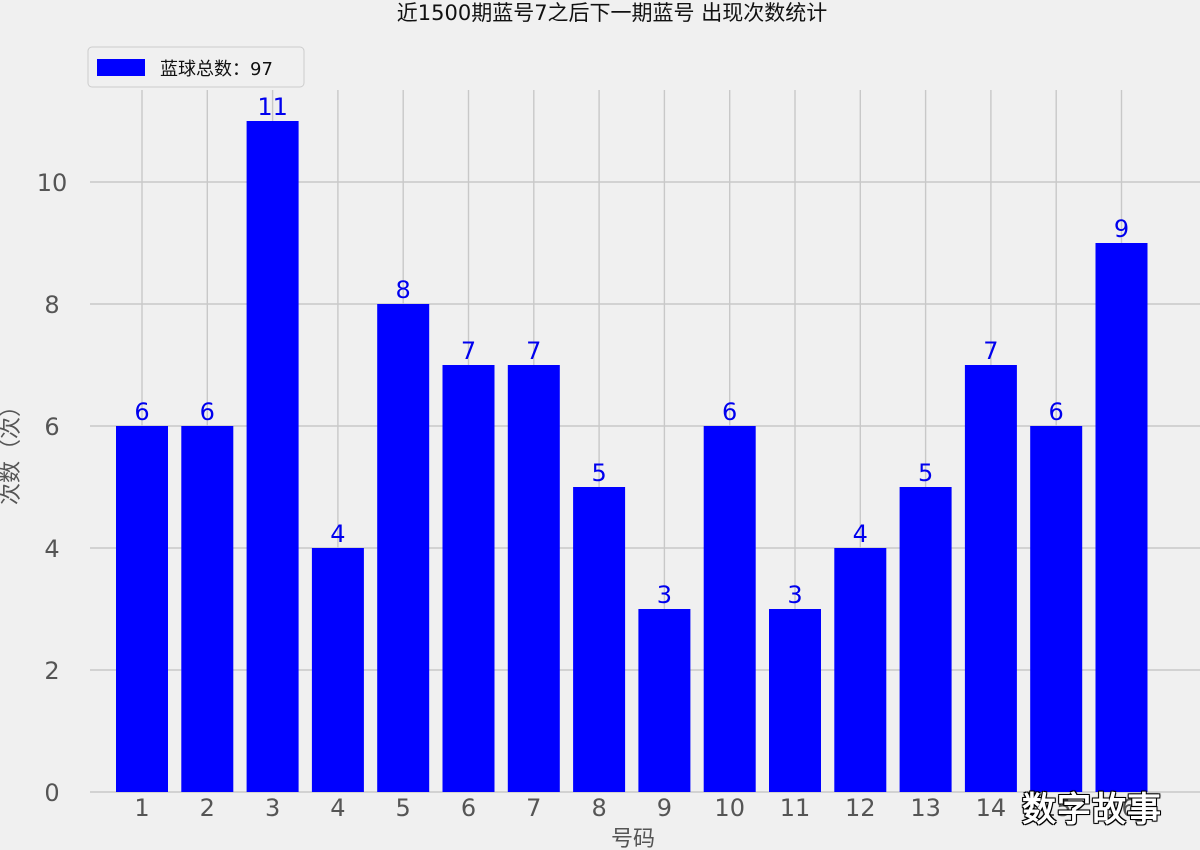 The image size is (1200, 850). I want to click on data-label-13: 5, so click(925, 473).